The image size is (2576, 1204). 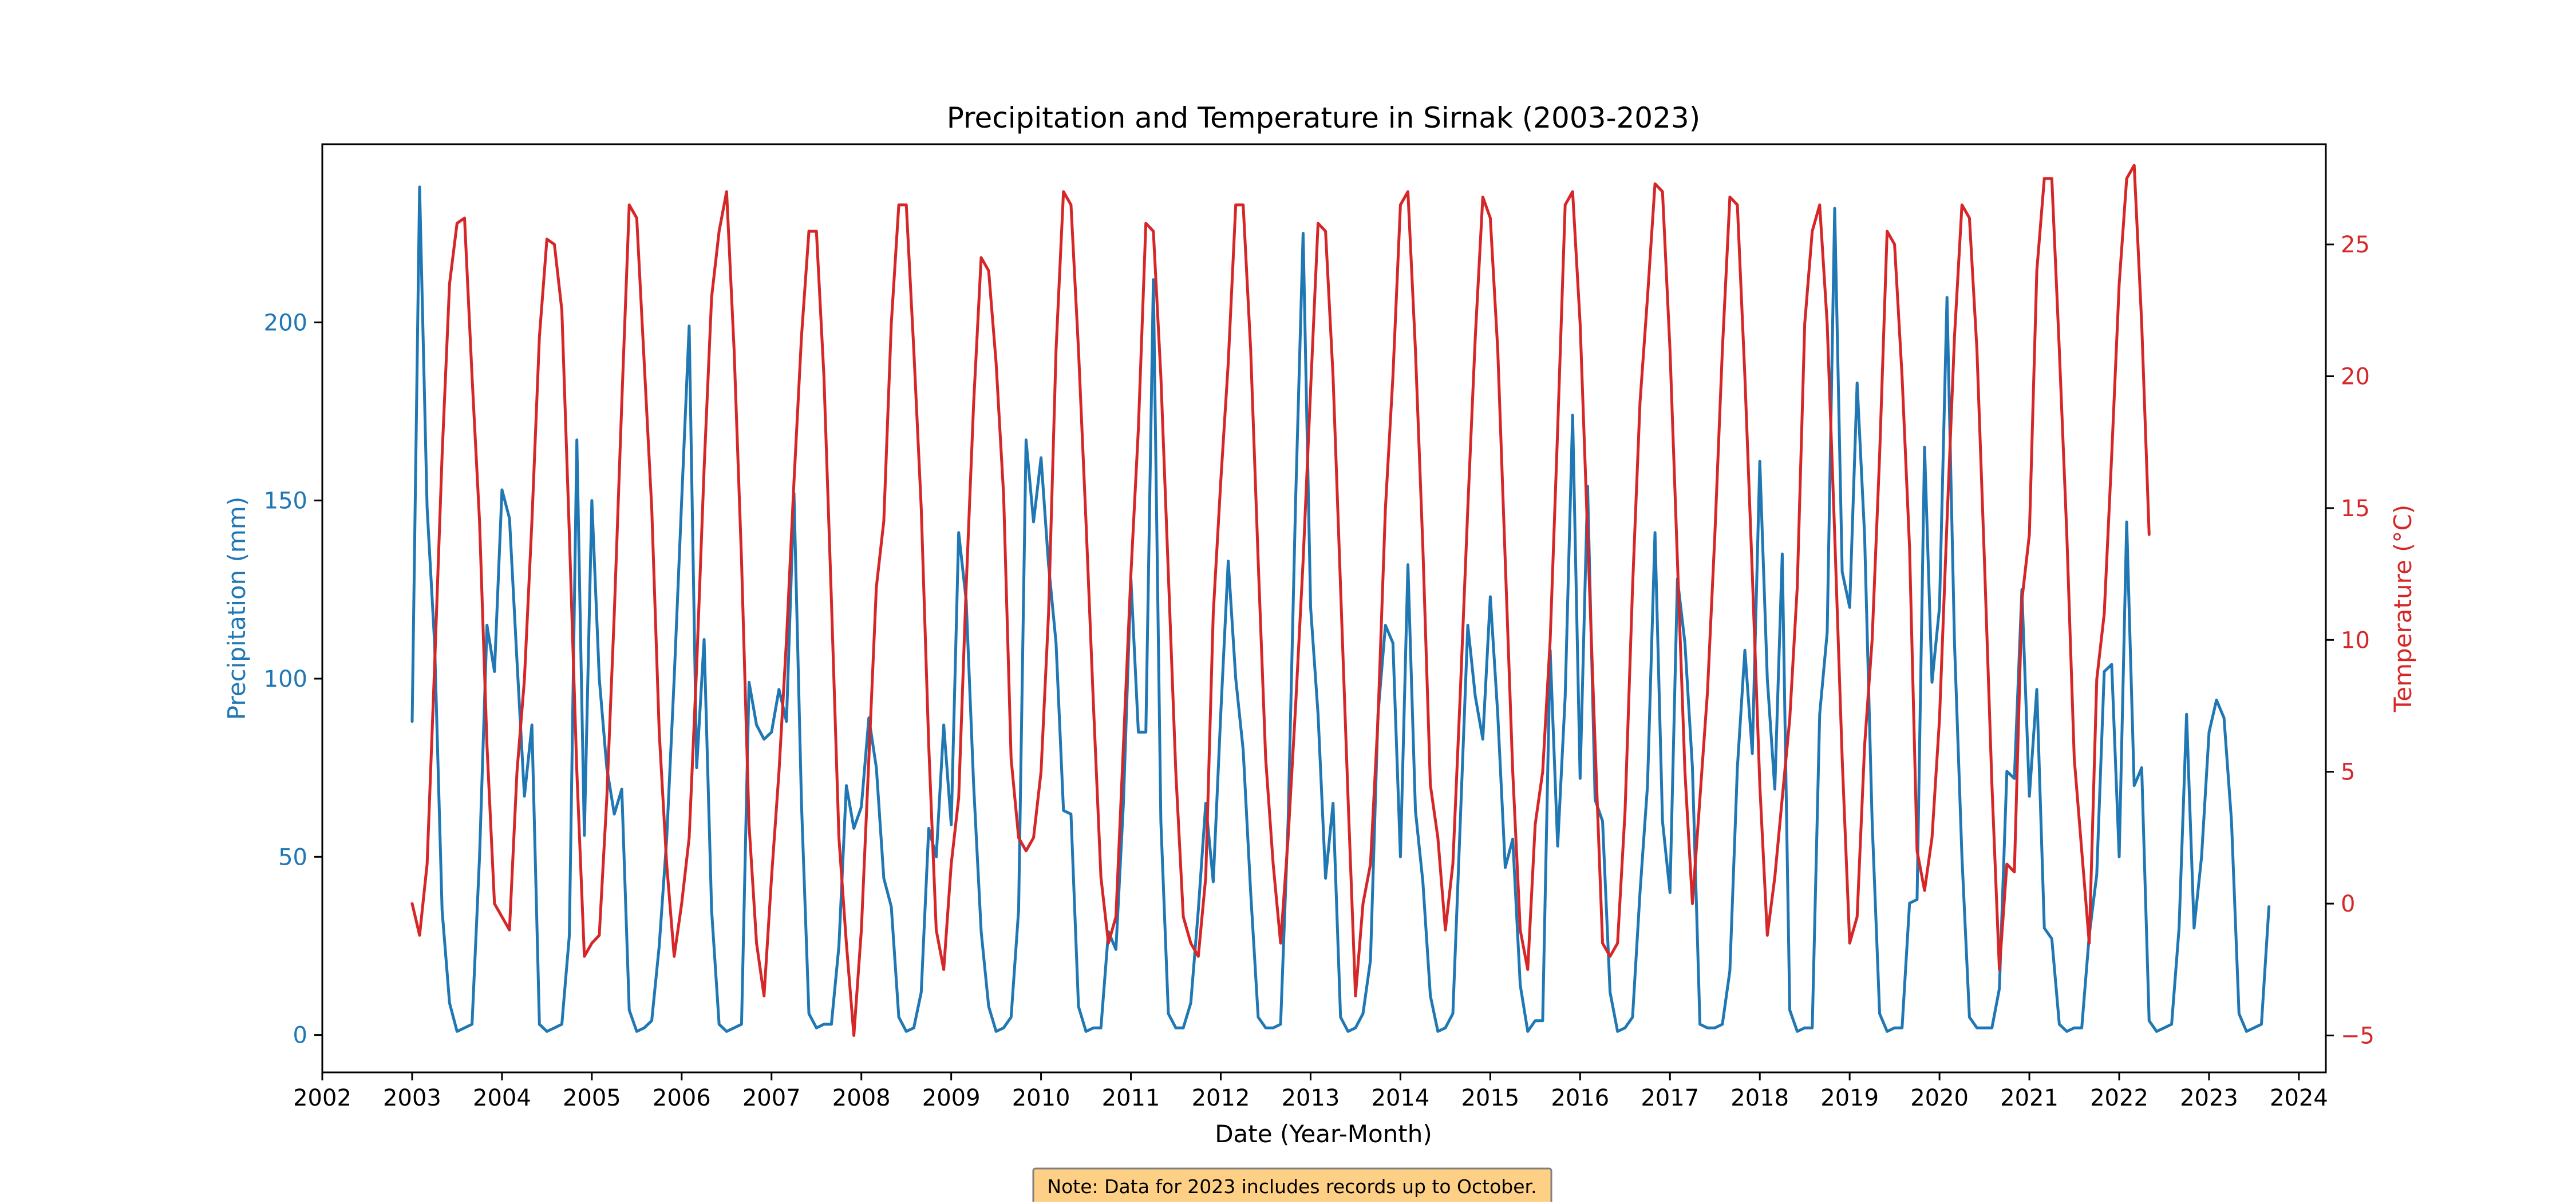 What do you see at coordinates (322, 1098) in the screenshot?
I see `x-tick-label: 2002` at bounding box center [322, 1098].